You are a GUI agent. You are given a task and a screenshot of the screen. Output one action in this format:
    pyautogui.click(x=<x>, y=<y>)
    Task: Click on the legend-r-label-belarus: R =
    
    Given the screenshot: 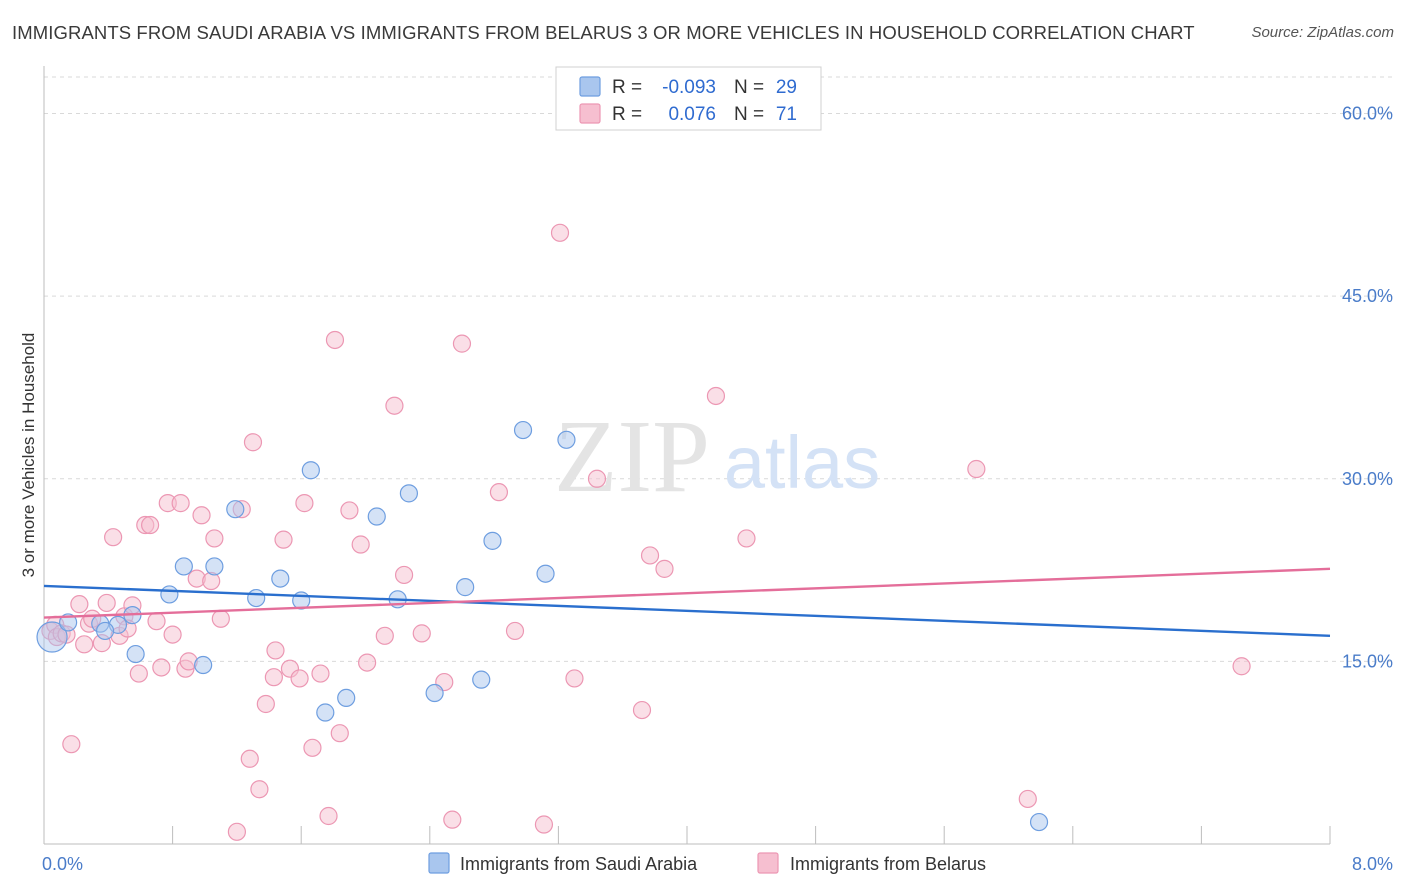 What is the action you would take?
    pyautogui.click(x=627, y=114)
    